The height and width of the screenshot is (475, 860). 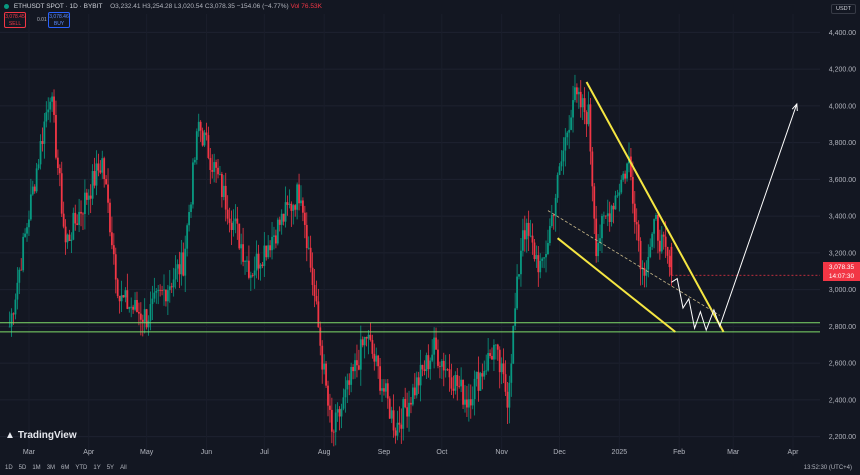 I want to click on range-5y: 5Y, so click(x=110, y=468).